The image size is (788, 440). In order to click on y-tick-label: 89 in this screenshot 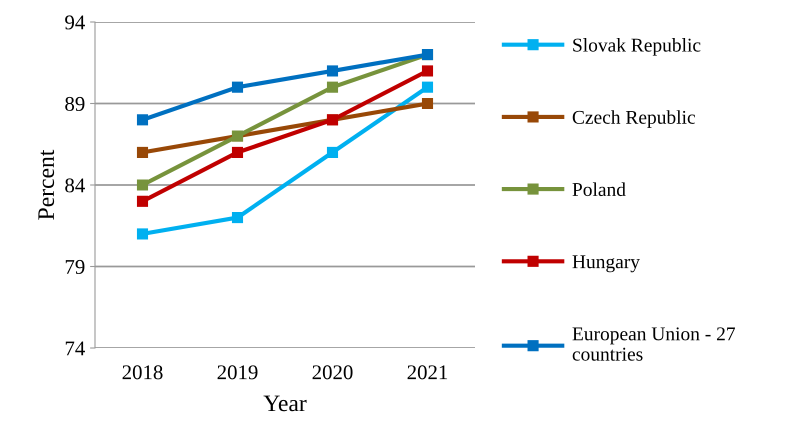, I will do `click(74, 103)`.